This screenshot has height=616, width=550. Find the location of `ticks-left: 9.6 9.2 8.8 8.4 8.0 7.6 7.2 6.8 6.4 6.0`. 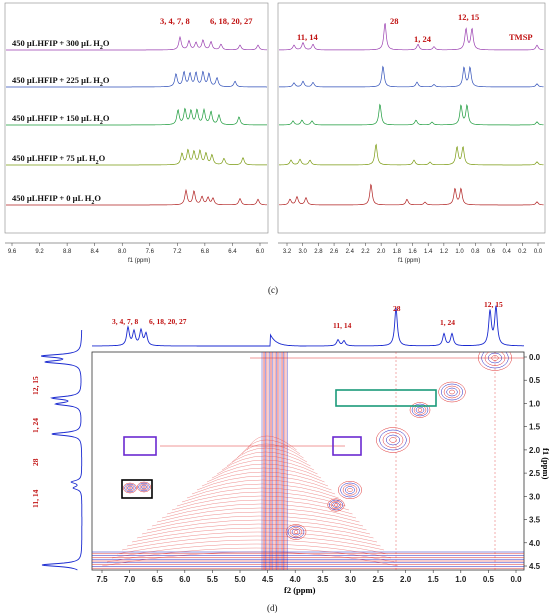

ticks-left: 9.6 9.2 8.8 8.4 8.0 7.6 7.2 6.8 6.4 6.0 is located at coordinates (136, 248).